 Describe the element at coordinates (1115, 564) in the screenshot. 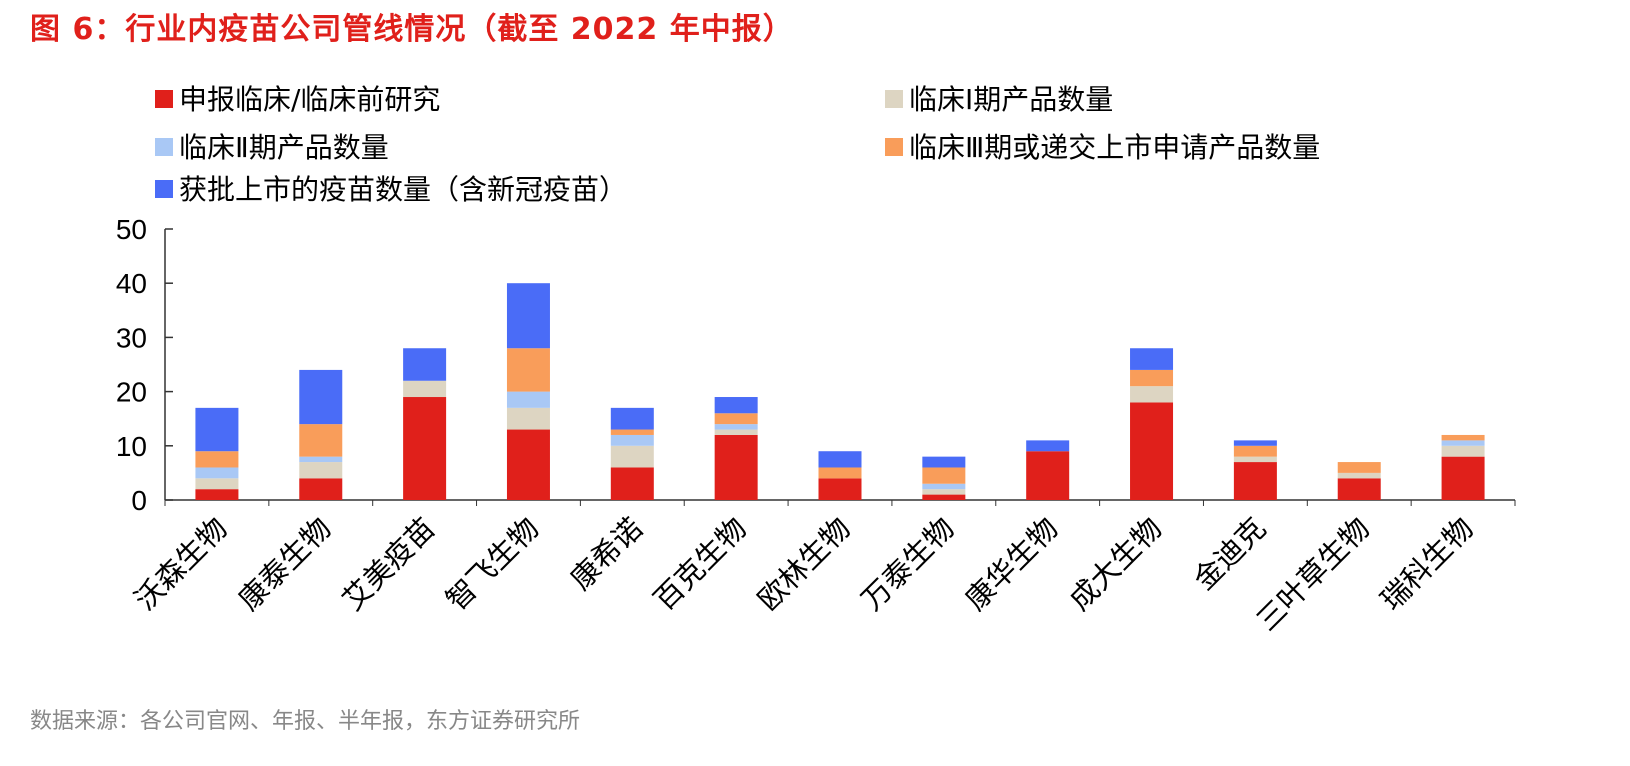

I see `x-tick-label: 成大生物` at that location.